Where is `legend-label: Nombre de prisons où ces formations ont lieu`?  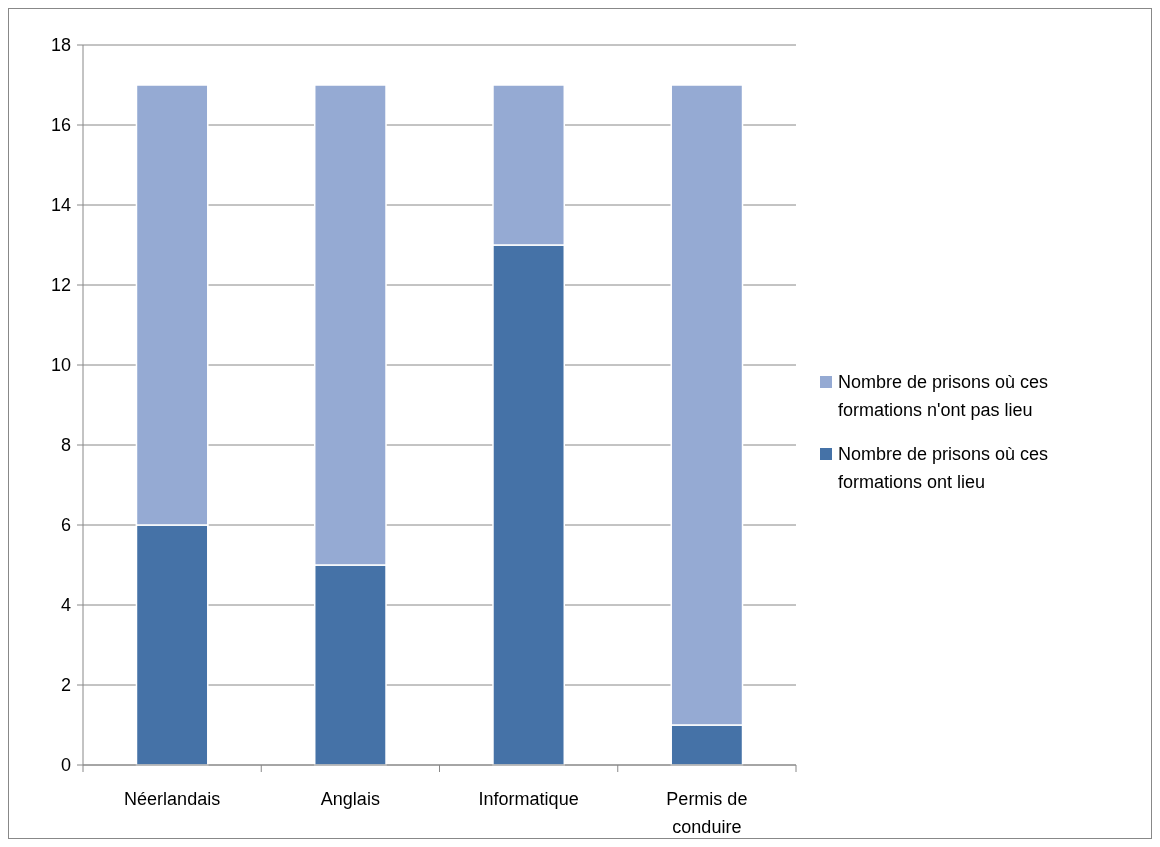 legend-label: Nombre de prisons où ces formations ont lieu is located at coordinates (943, 468).